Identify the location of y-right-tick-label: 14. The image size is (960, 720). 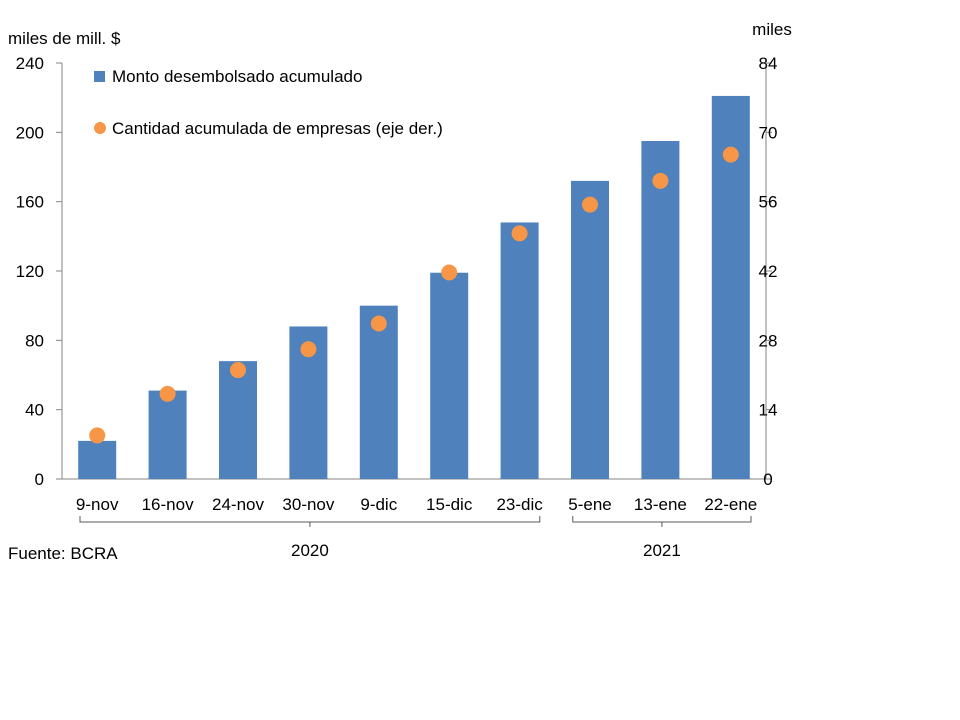
(768, 410).